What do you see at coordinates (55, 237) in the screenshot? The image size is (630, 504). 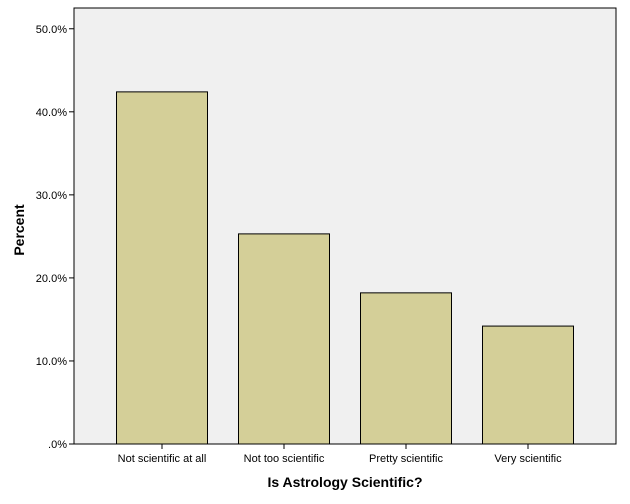 I see `y-axis-ticks: .0% 10.0% 20.0% 30.0% 40.0% 50.0%` at bounding box center [55, 237].